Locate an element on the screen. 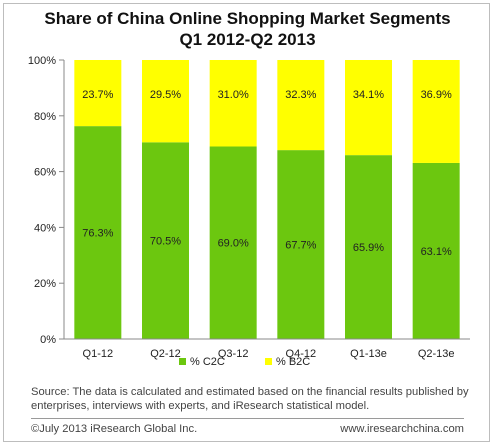 This screenshot has height=447, width=495. footer-divider is located at coordinates (247, 418).